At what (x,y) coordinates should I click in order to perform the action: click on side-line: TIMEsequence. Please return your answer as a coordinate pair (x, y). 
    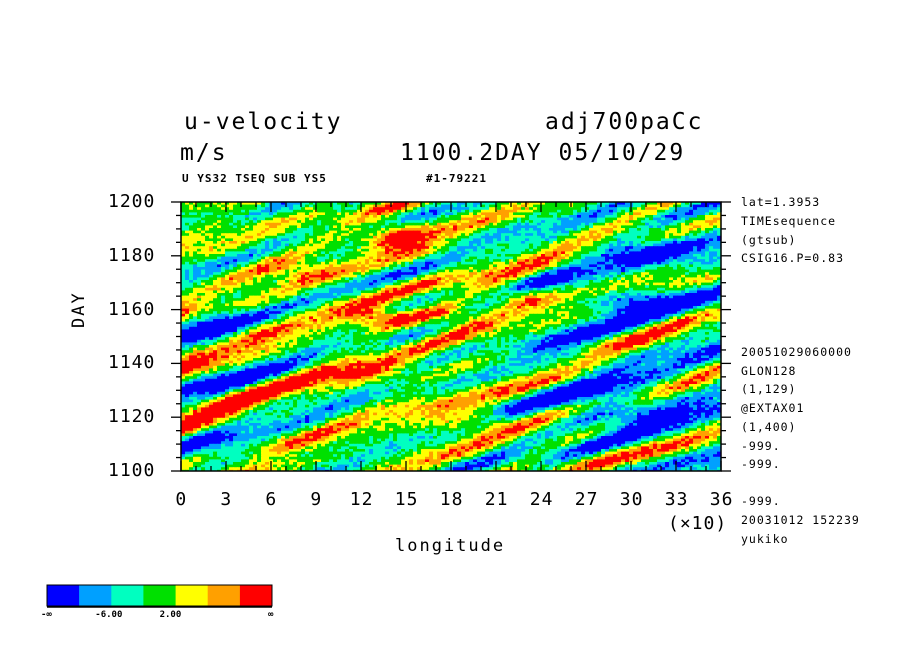
    Looking at the image, I should click on (789, 221).